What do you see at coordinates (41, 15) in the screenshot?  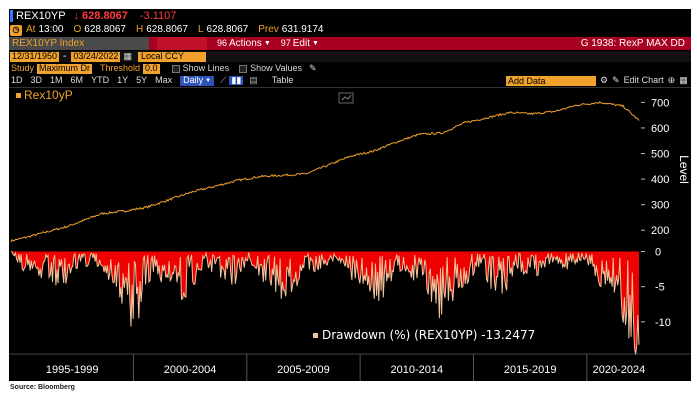 I see `ticker-symbol: REX10YP` at bounding box center [41, 15].